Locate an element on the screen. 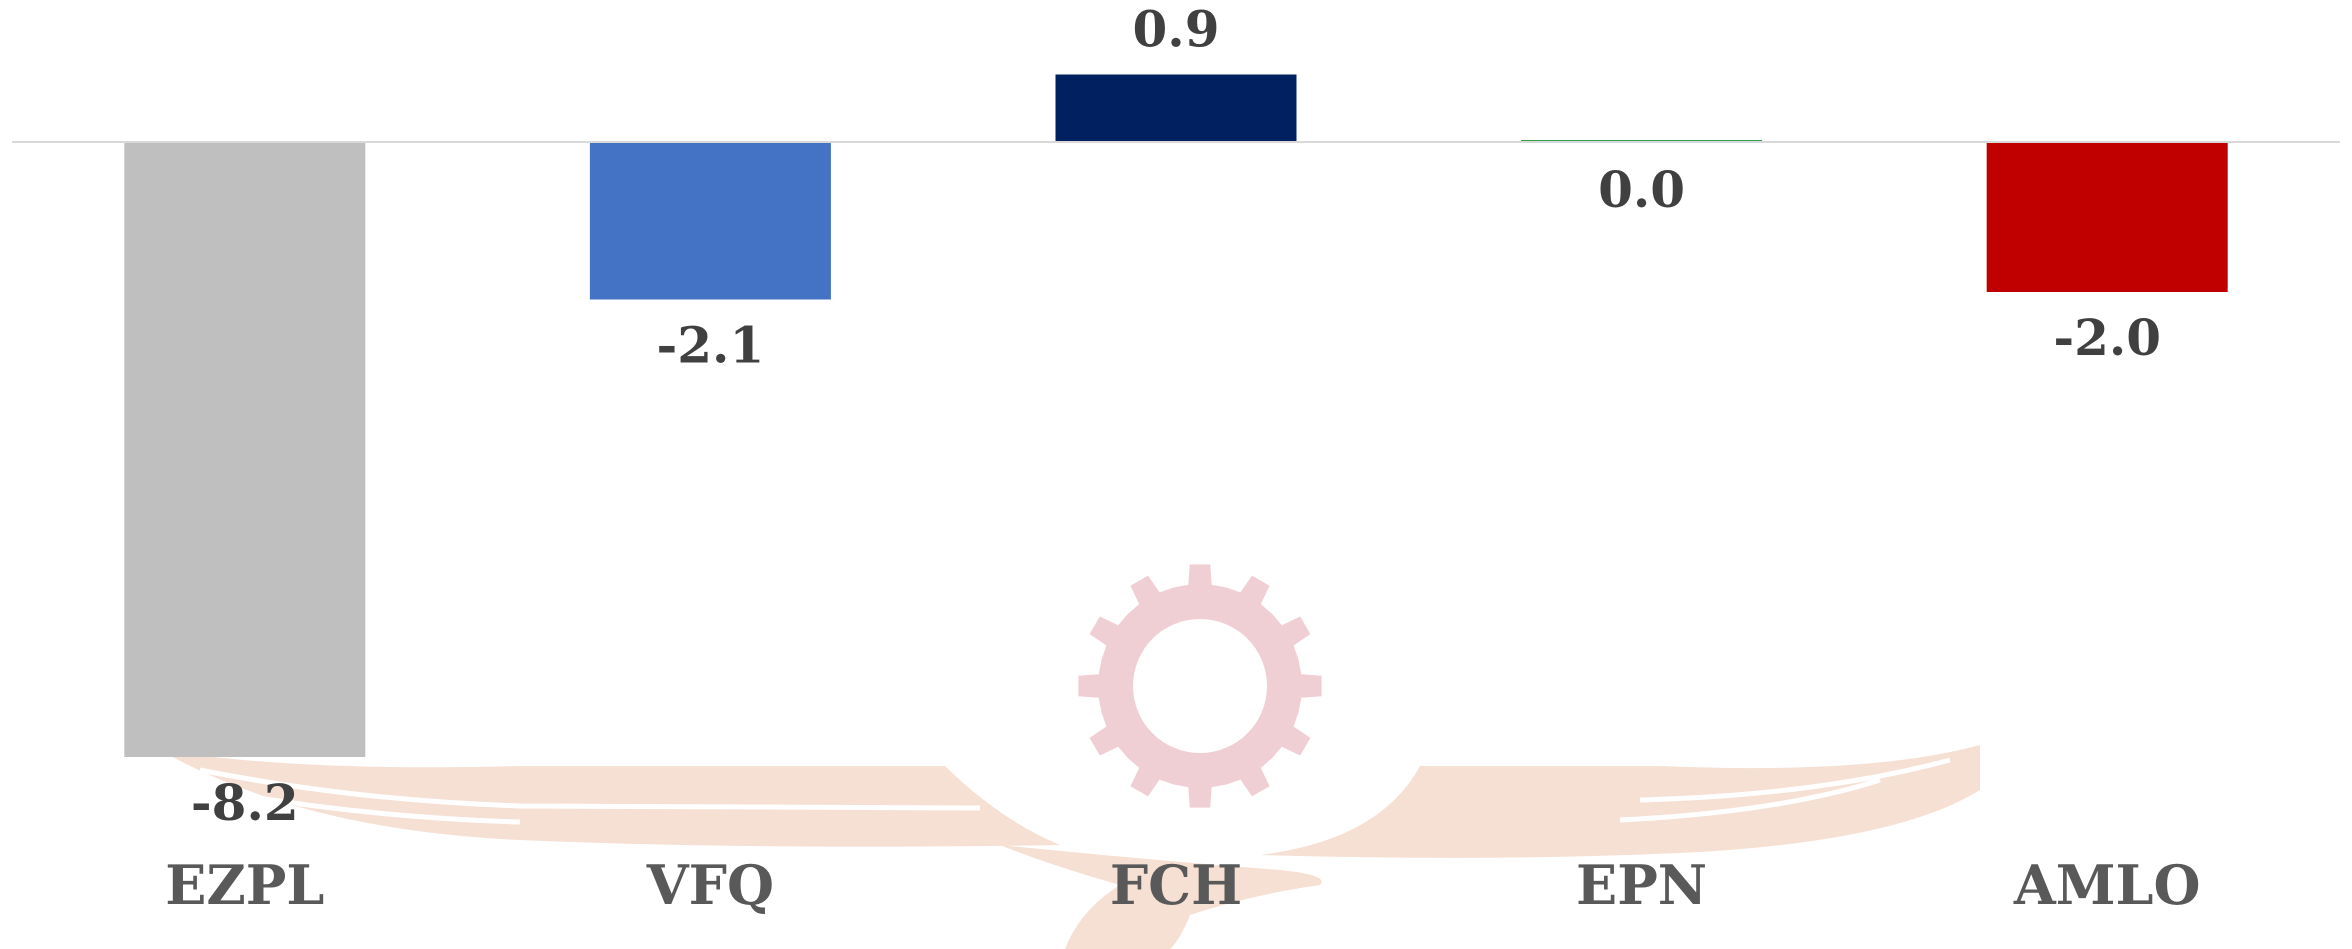  bar-vfq is located at coordinates (710, 221).